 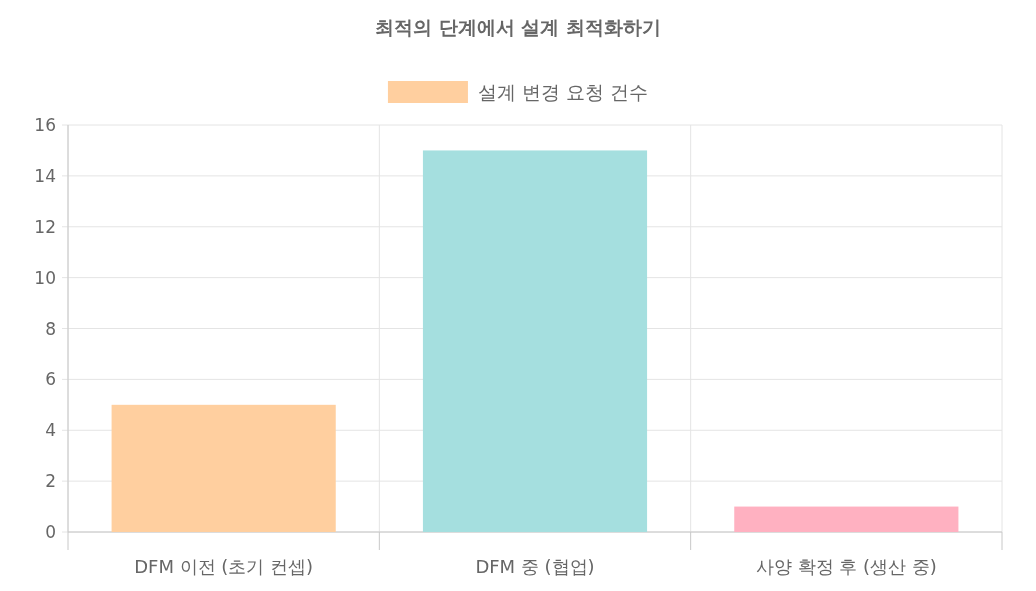 I want to click on y-tick-label: 12, so click(x=45, y=226).